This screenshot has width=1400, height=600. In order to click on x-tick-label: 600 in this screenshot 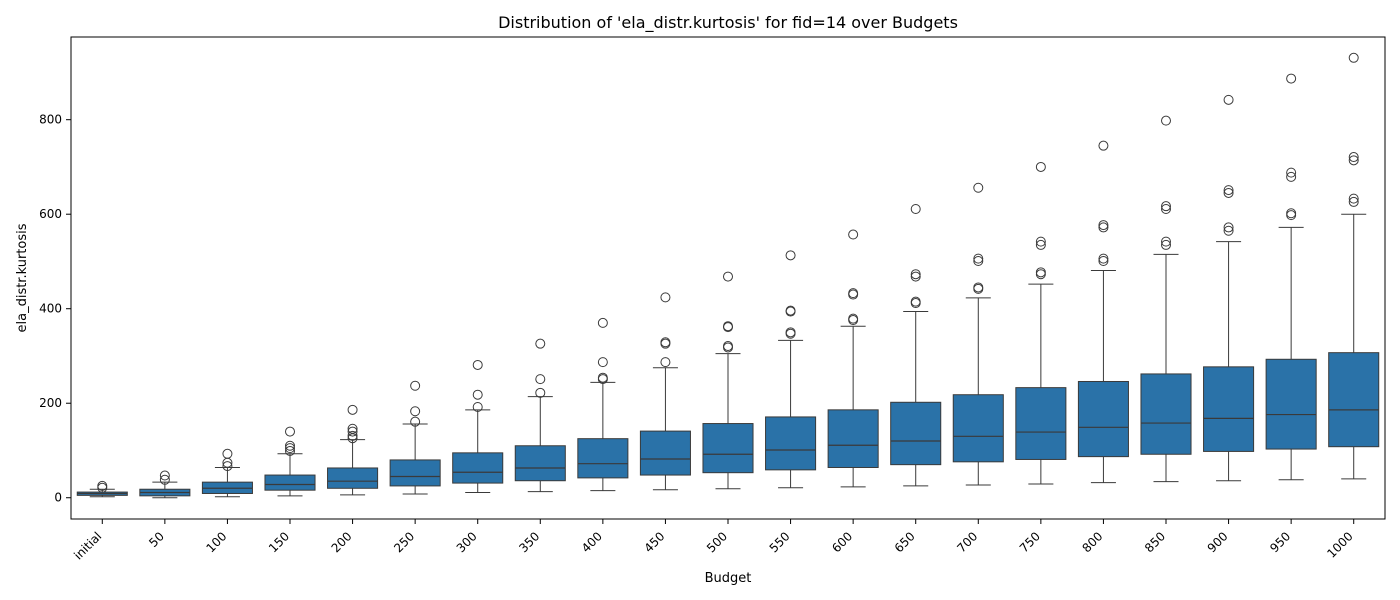, I will do `click(842, 542)`.